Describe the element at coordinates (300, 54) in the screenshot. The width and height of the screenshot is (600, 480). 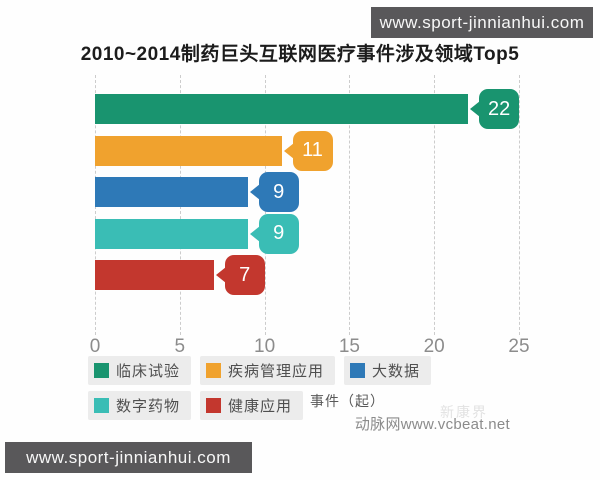
I see `chart-title: 2010~2014制药巨头互联网医疗事件涉及领域Top5` at that location.